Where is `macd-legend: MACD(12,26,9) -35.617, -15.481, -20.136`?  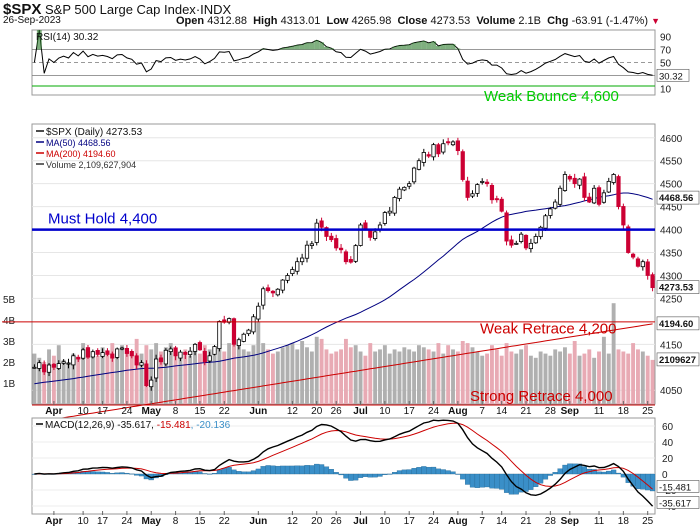
macd-legend: MACD(12,26,9) -35.617, -15.481, -20.136 is located at coordinates (138, 425).